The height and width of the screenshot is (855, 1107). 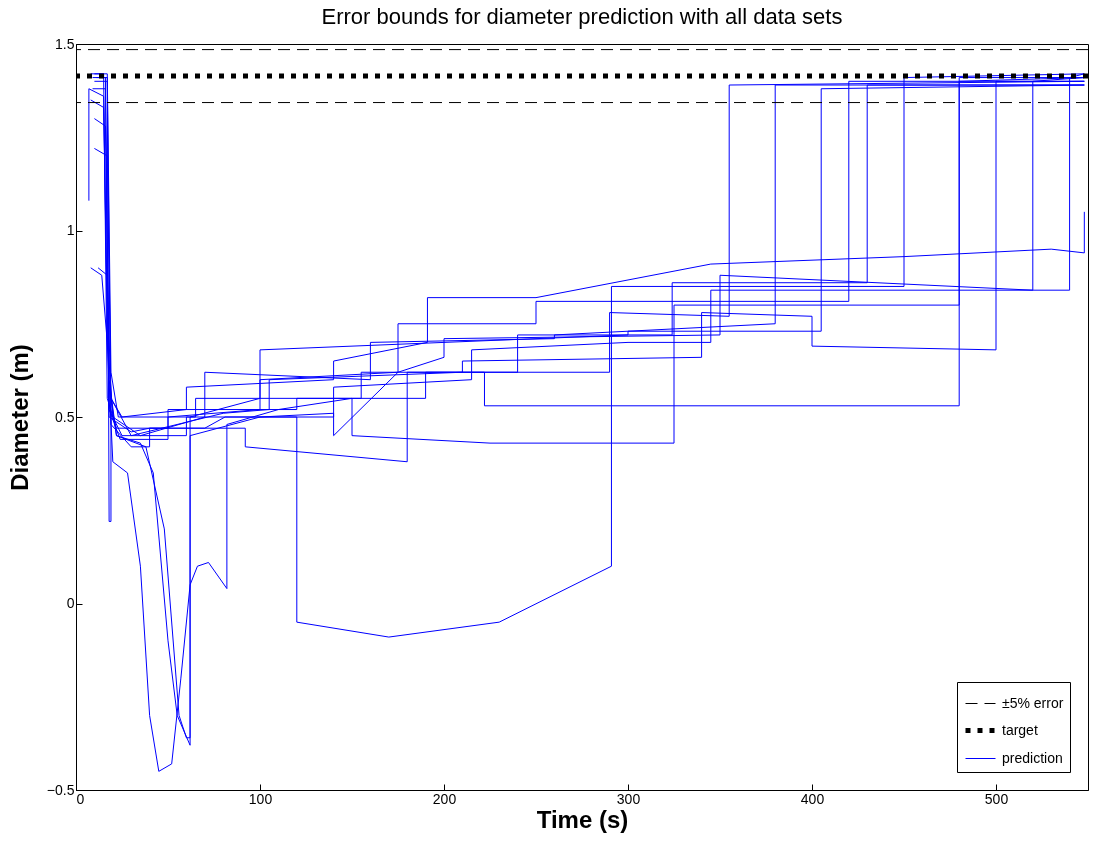 What do you see at coordinates (628, 798) in the screenshot?
I see `x-tick-label: 300` at bounding box center [628, 798].